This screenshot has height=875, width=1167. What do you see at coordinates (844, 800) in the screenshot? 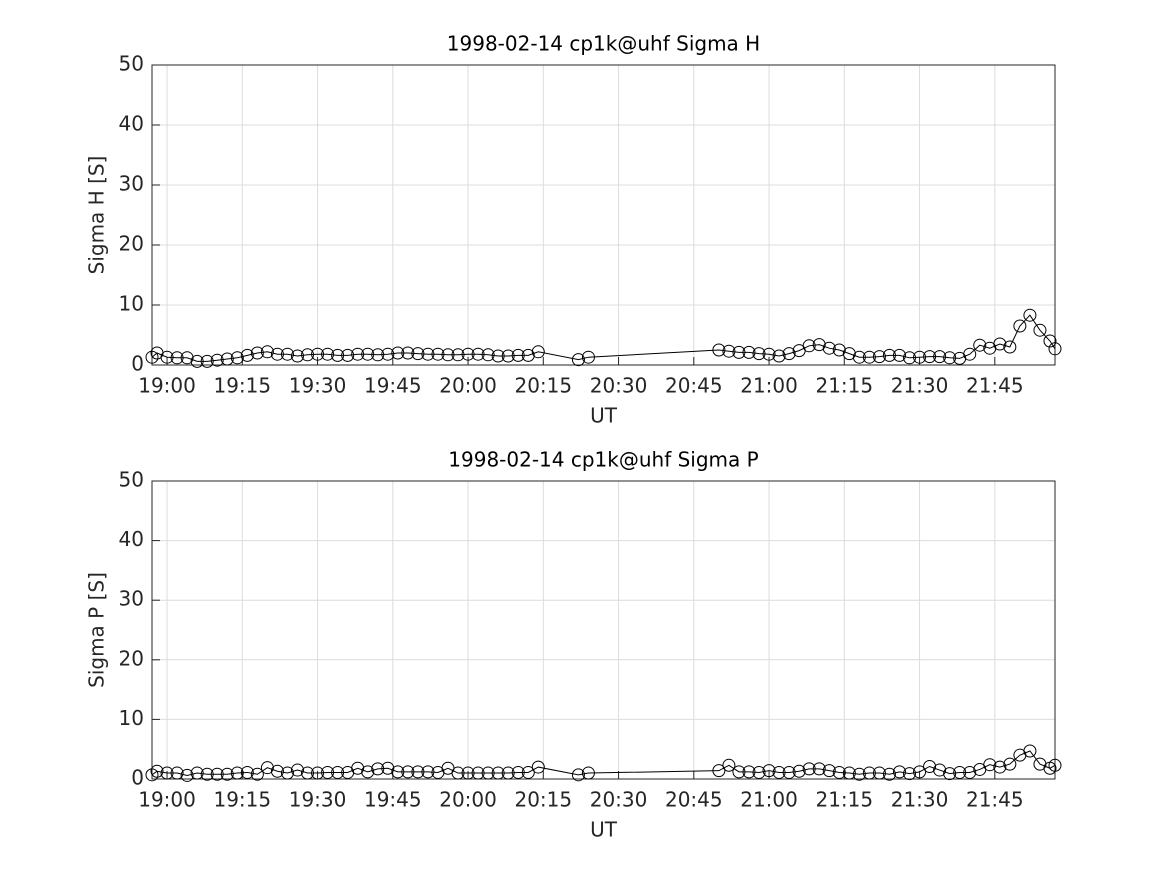
I see `x-tick-label: 21:15` at bounding box center [844, 800].